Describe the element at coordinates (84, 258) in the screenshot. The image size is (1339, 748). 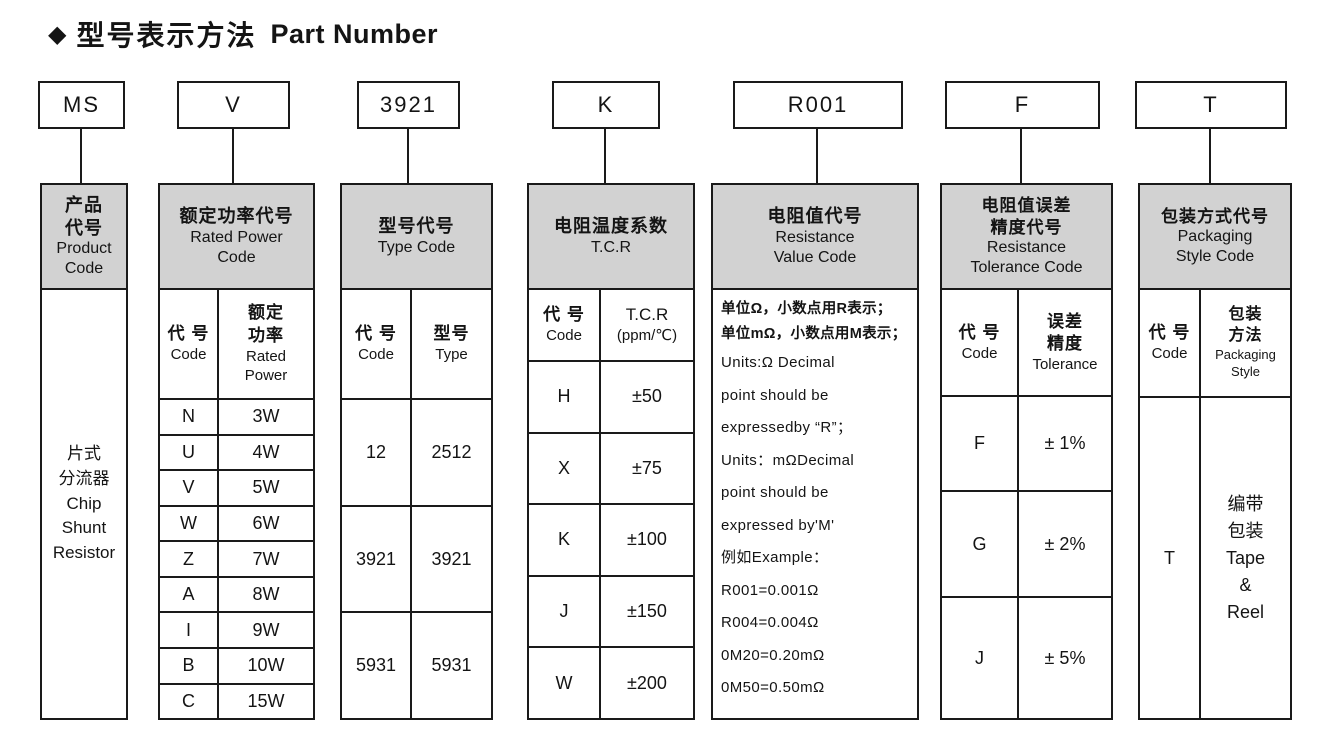
I see `category-label-en: Product Code` at that location.